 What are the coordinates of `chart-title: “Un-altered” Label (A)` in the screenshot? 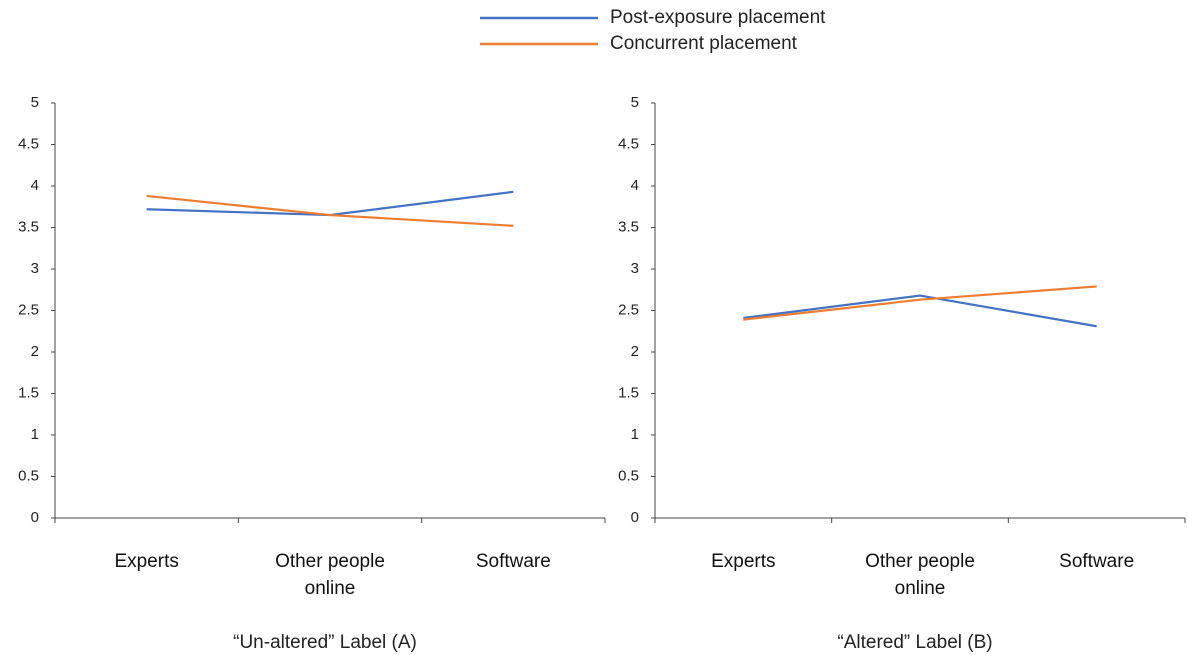 It's located at (325, 642).